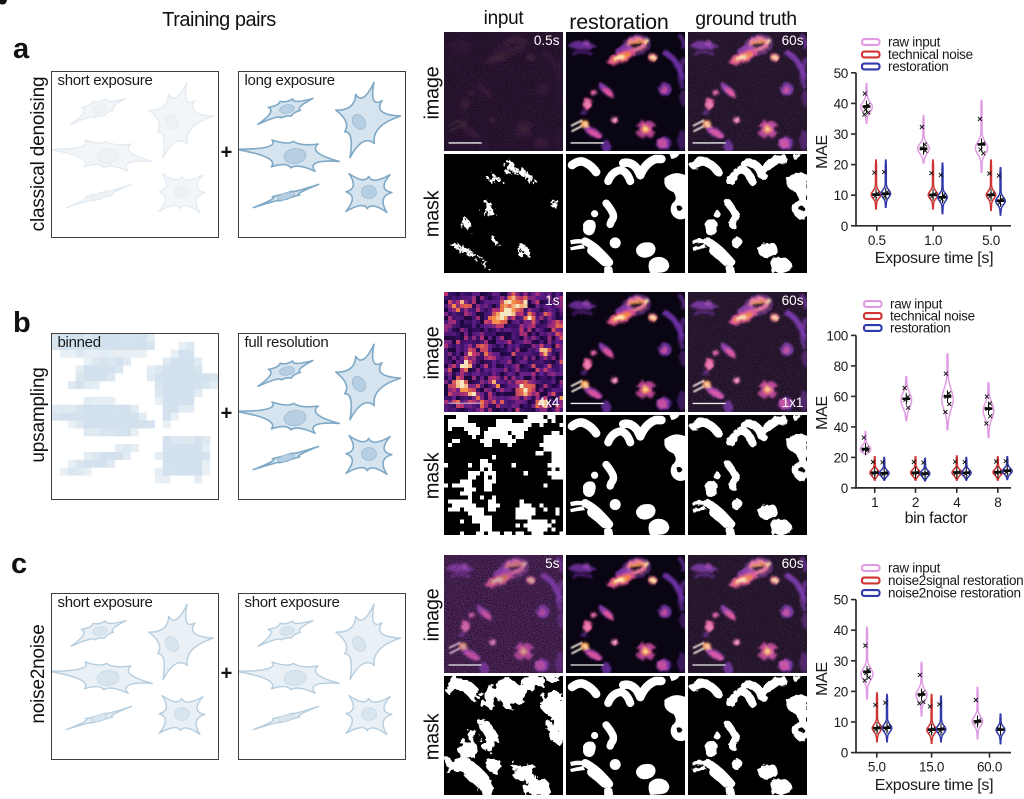 This screenshot has height=799, width=1024. Describe the element at coordinates (841, 396) in the screenshot. I see `svg-text: 60` at that location.